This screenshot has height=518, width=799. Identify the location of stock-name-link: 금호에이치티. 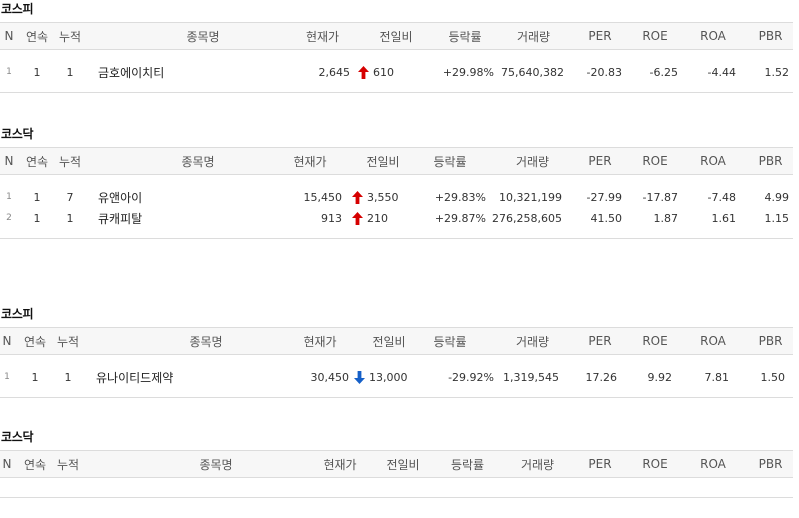
(131, 72).